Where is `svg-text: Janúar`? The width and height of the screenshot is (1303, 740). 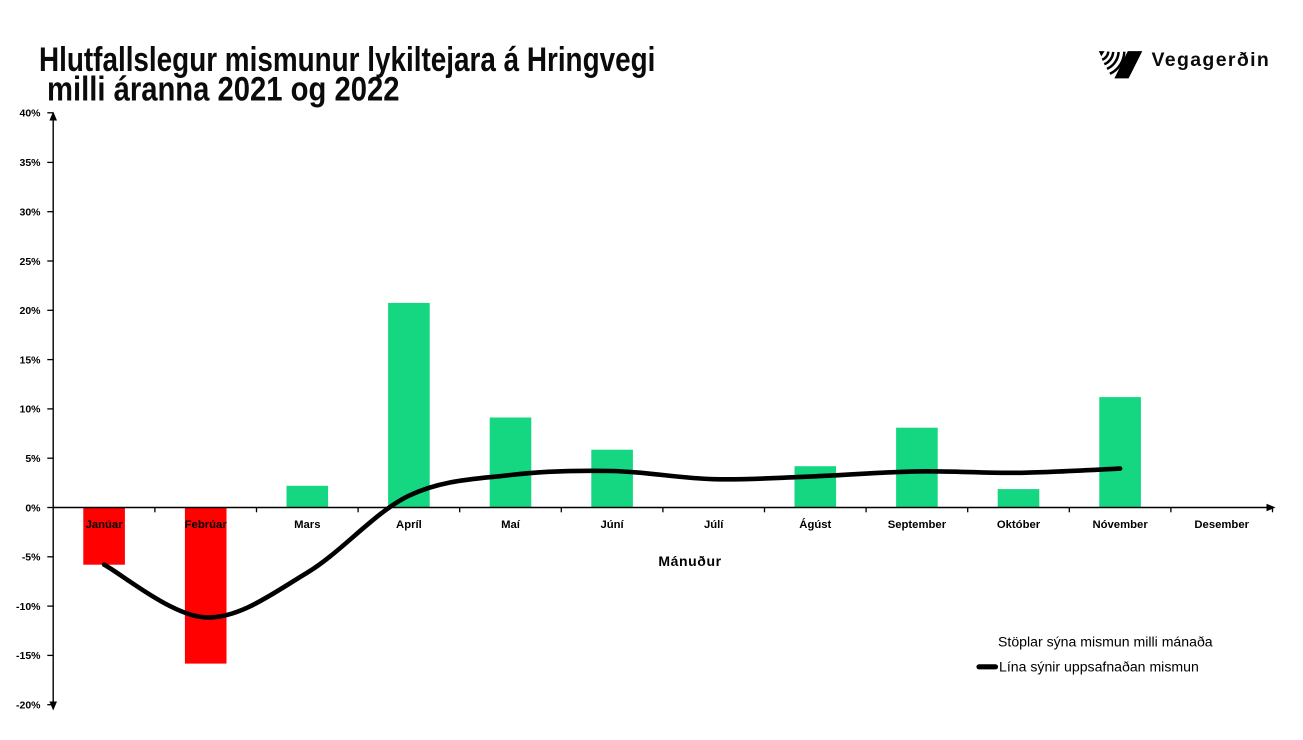
svg-text: Janúar is located at coordinates (105, 525).